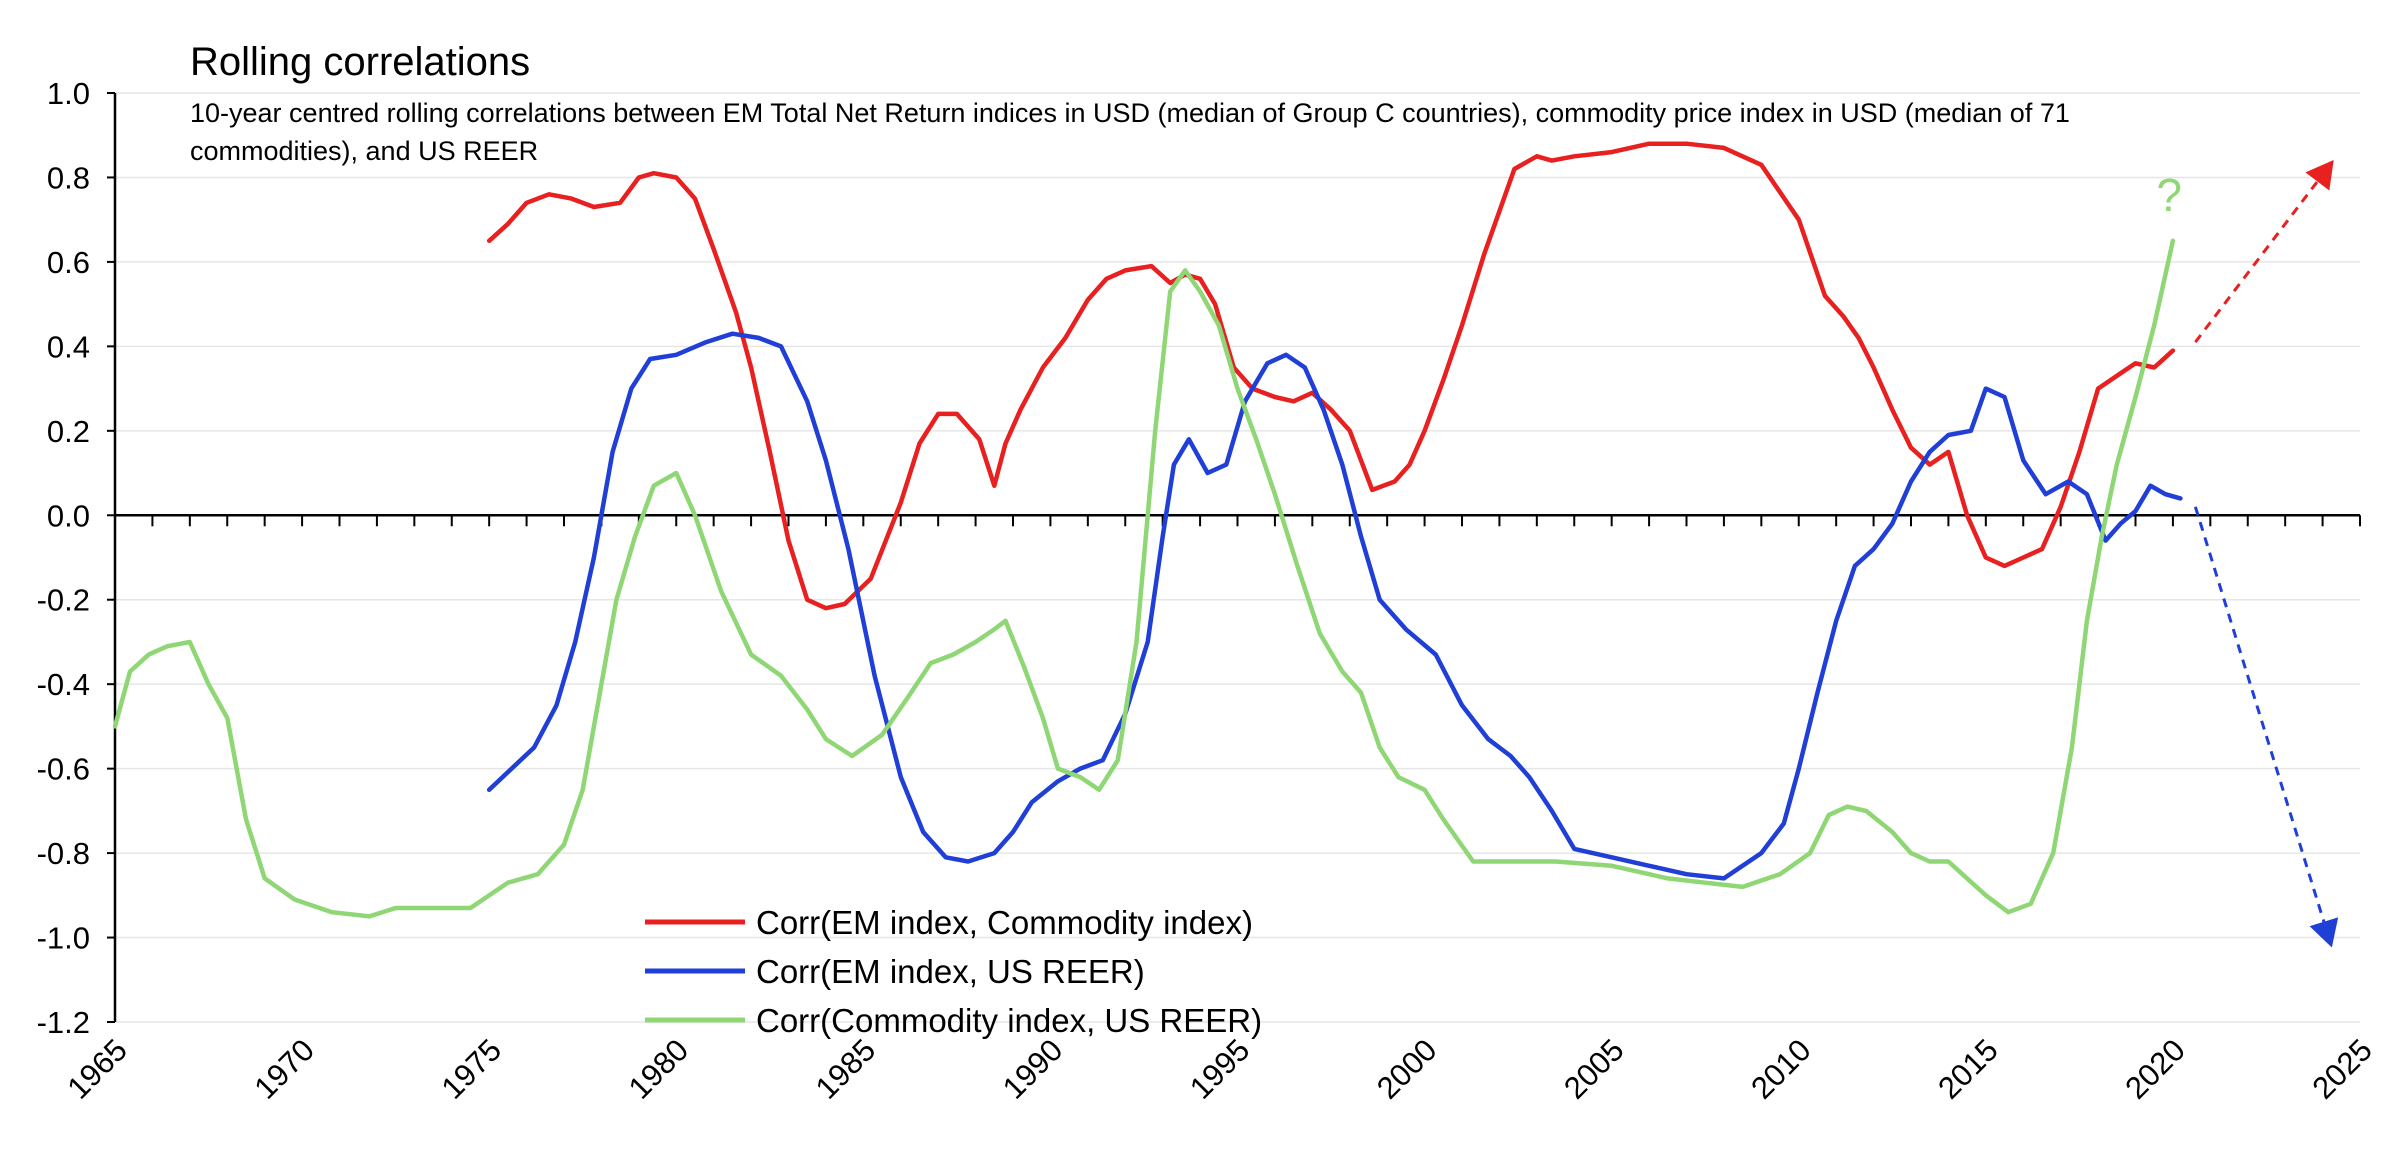 This screenshot has height=1160, width=2400. Describe the element at coordinates (63, 938) in the screenshot. I see `y-tick-label: -1.0` at that location.